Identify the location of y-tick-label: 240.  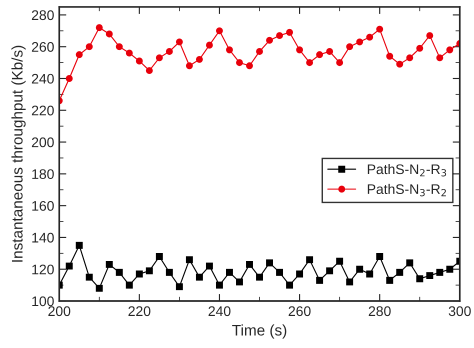
(43, 79).